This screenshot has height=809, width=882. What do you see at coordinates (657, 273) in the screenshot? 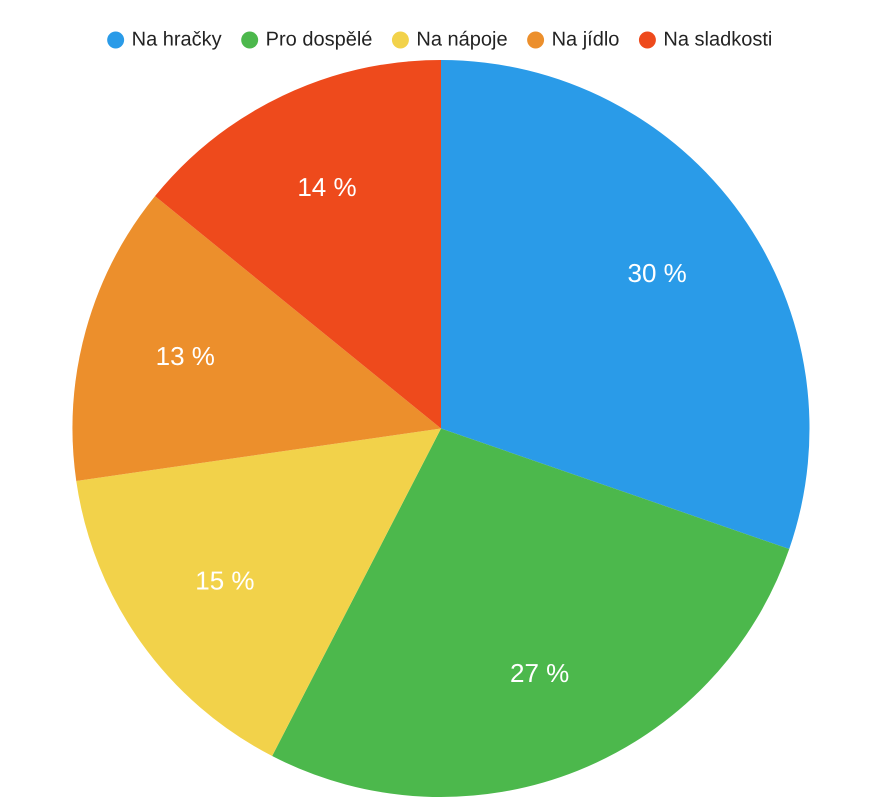
I see `data-label: 30 %` at bounding box center [657, 273].